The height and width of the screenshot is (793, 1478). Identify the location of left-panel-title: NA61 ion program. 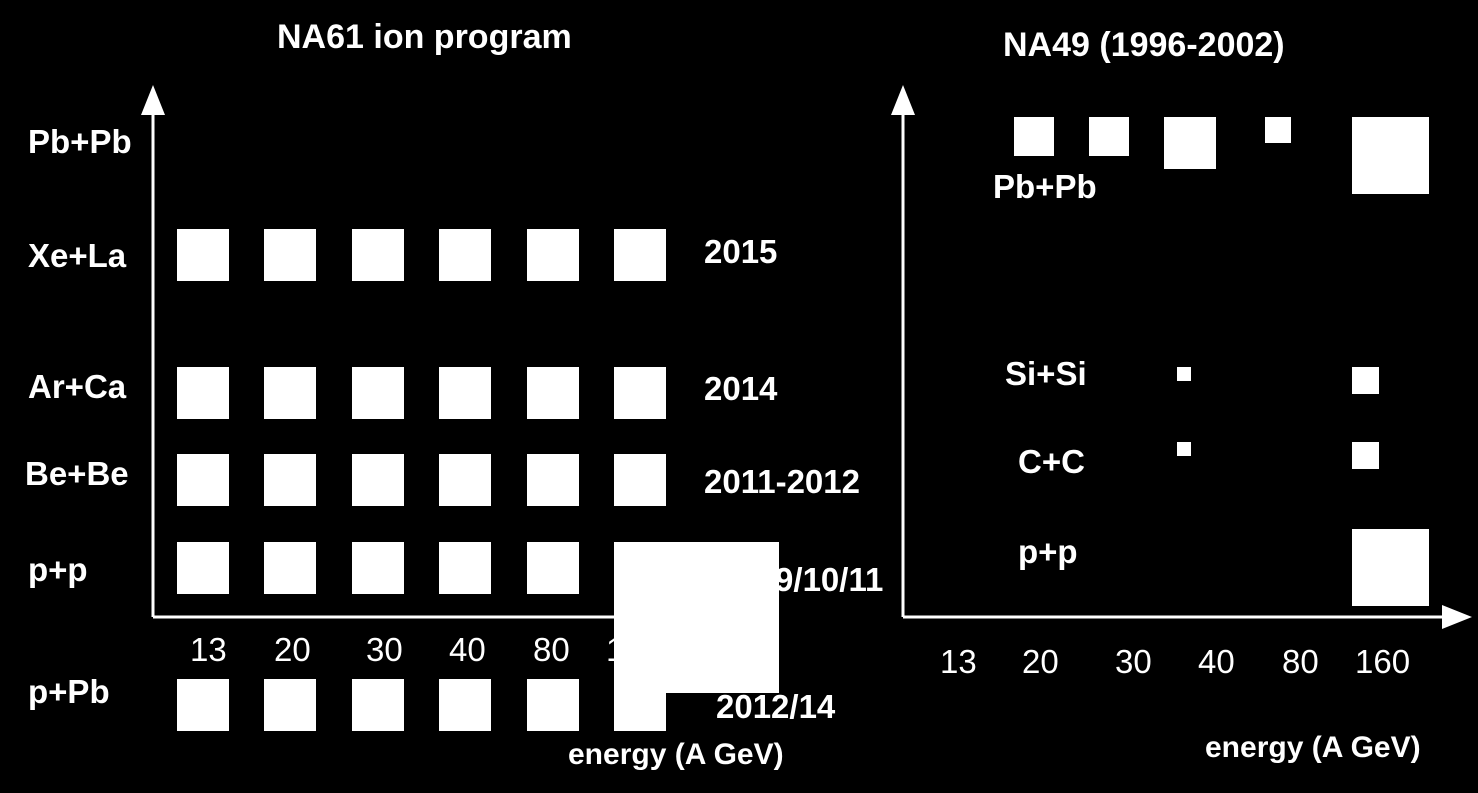
(424, 37).